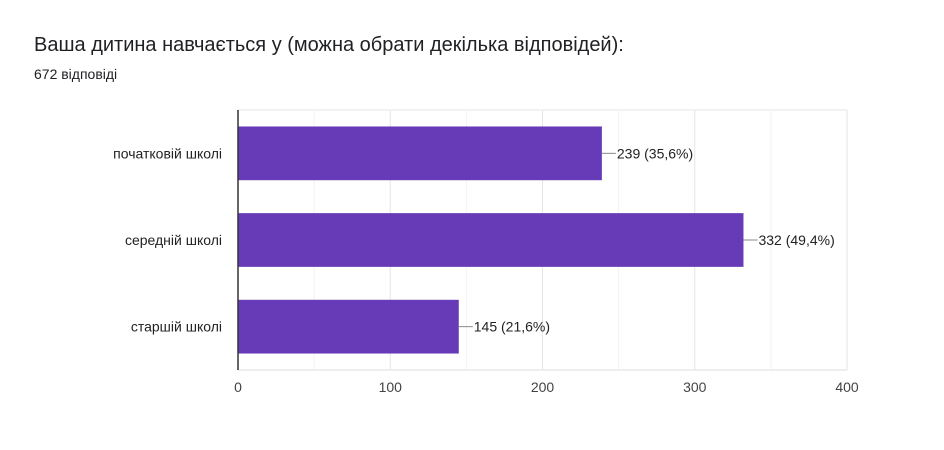  I want to click on category-label: старшій школі, so click(176, 327).